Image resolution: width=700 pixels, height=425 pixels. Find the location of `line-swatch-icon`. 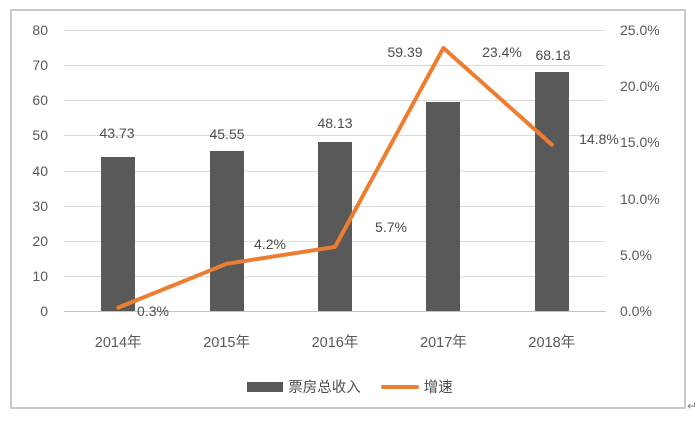

line-swatch-icon is located at coordinates (399, 386).